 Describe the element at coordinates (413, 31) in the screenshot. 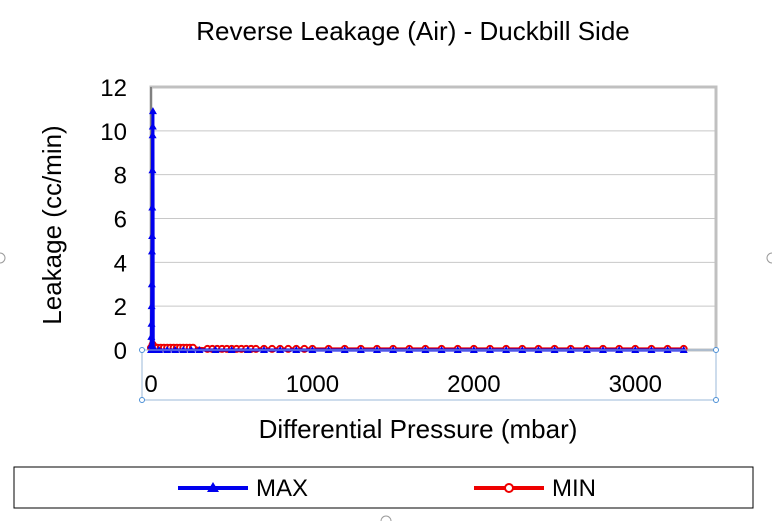

I see `chart-title: Reverse Leakage (Air) - Duckbill Side` at that location.